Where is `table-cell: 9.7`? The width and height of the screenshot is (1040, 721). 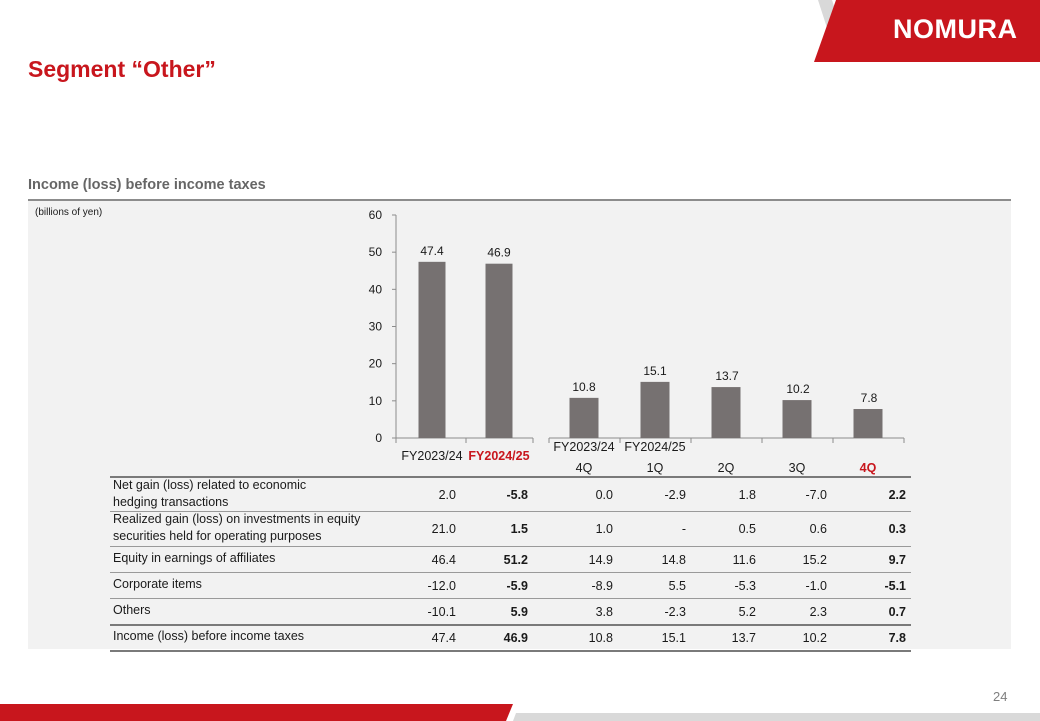
table-cell: 9.7 is located at coordinates (897, 559).